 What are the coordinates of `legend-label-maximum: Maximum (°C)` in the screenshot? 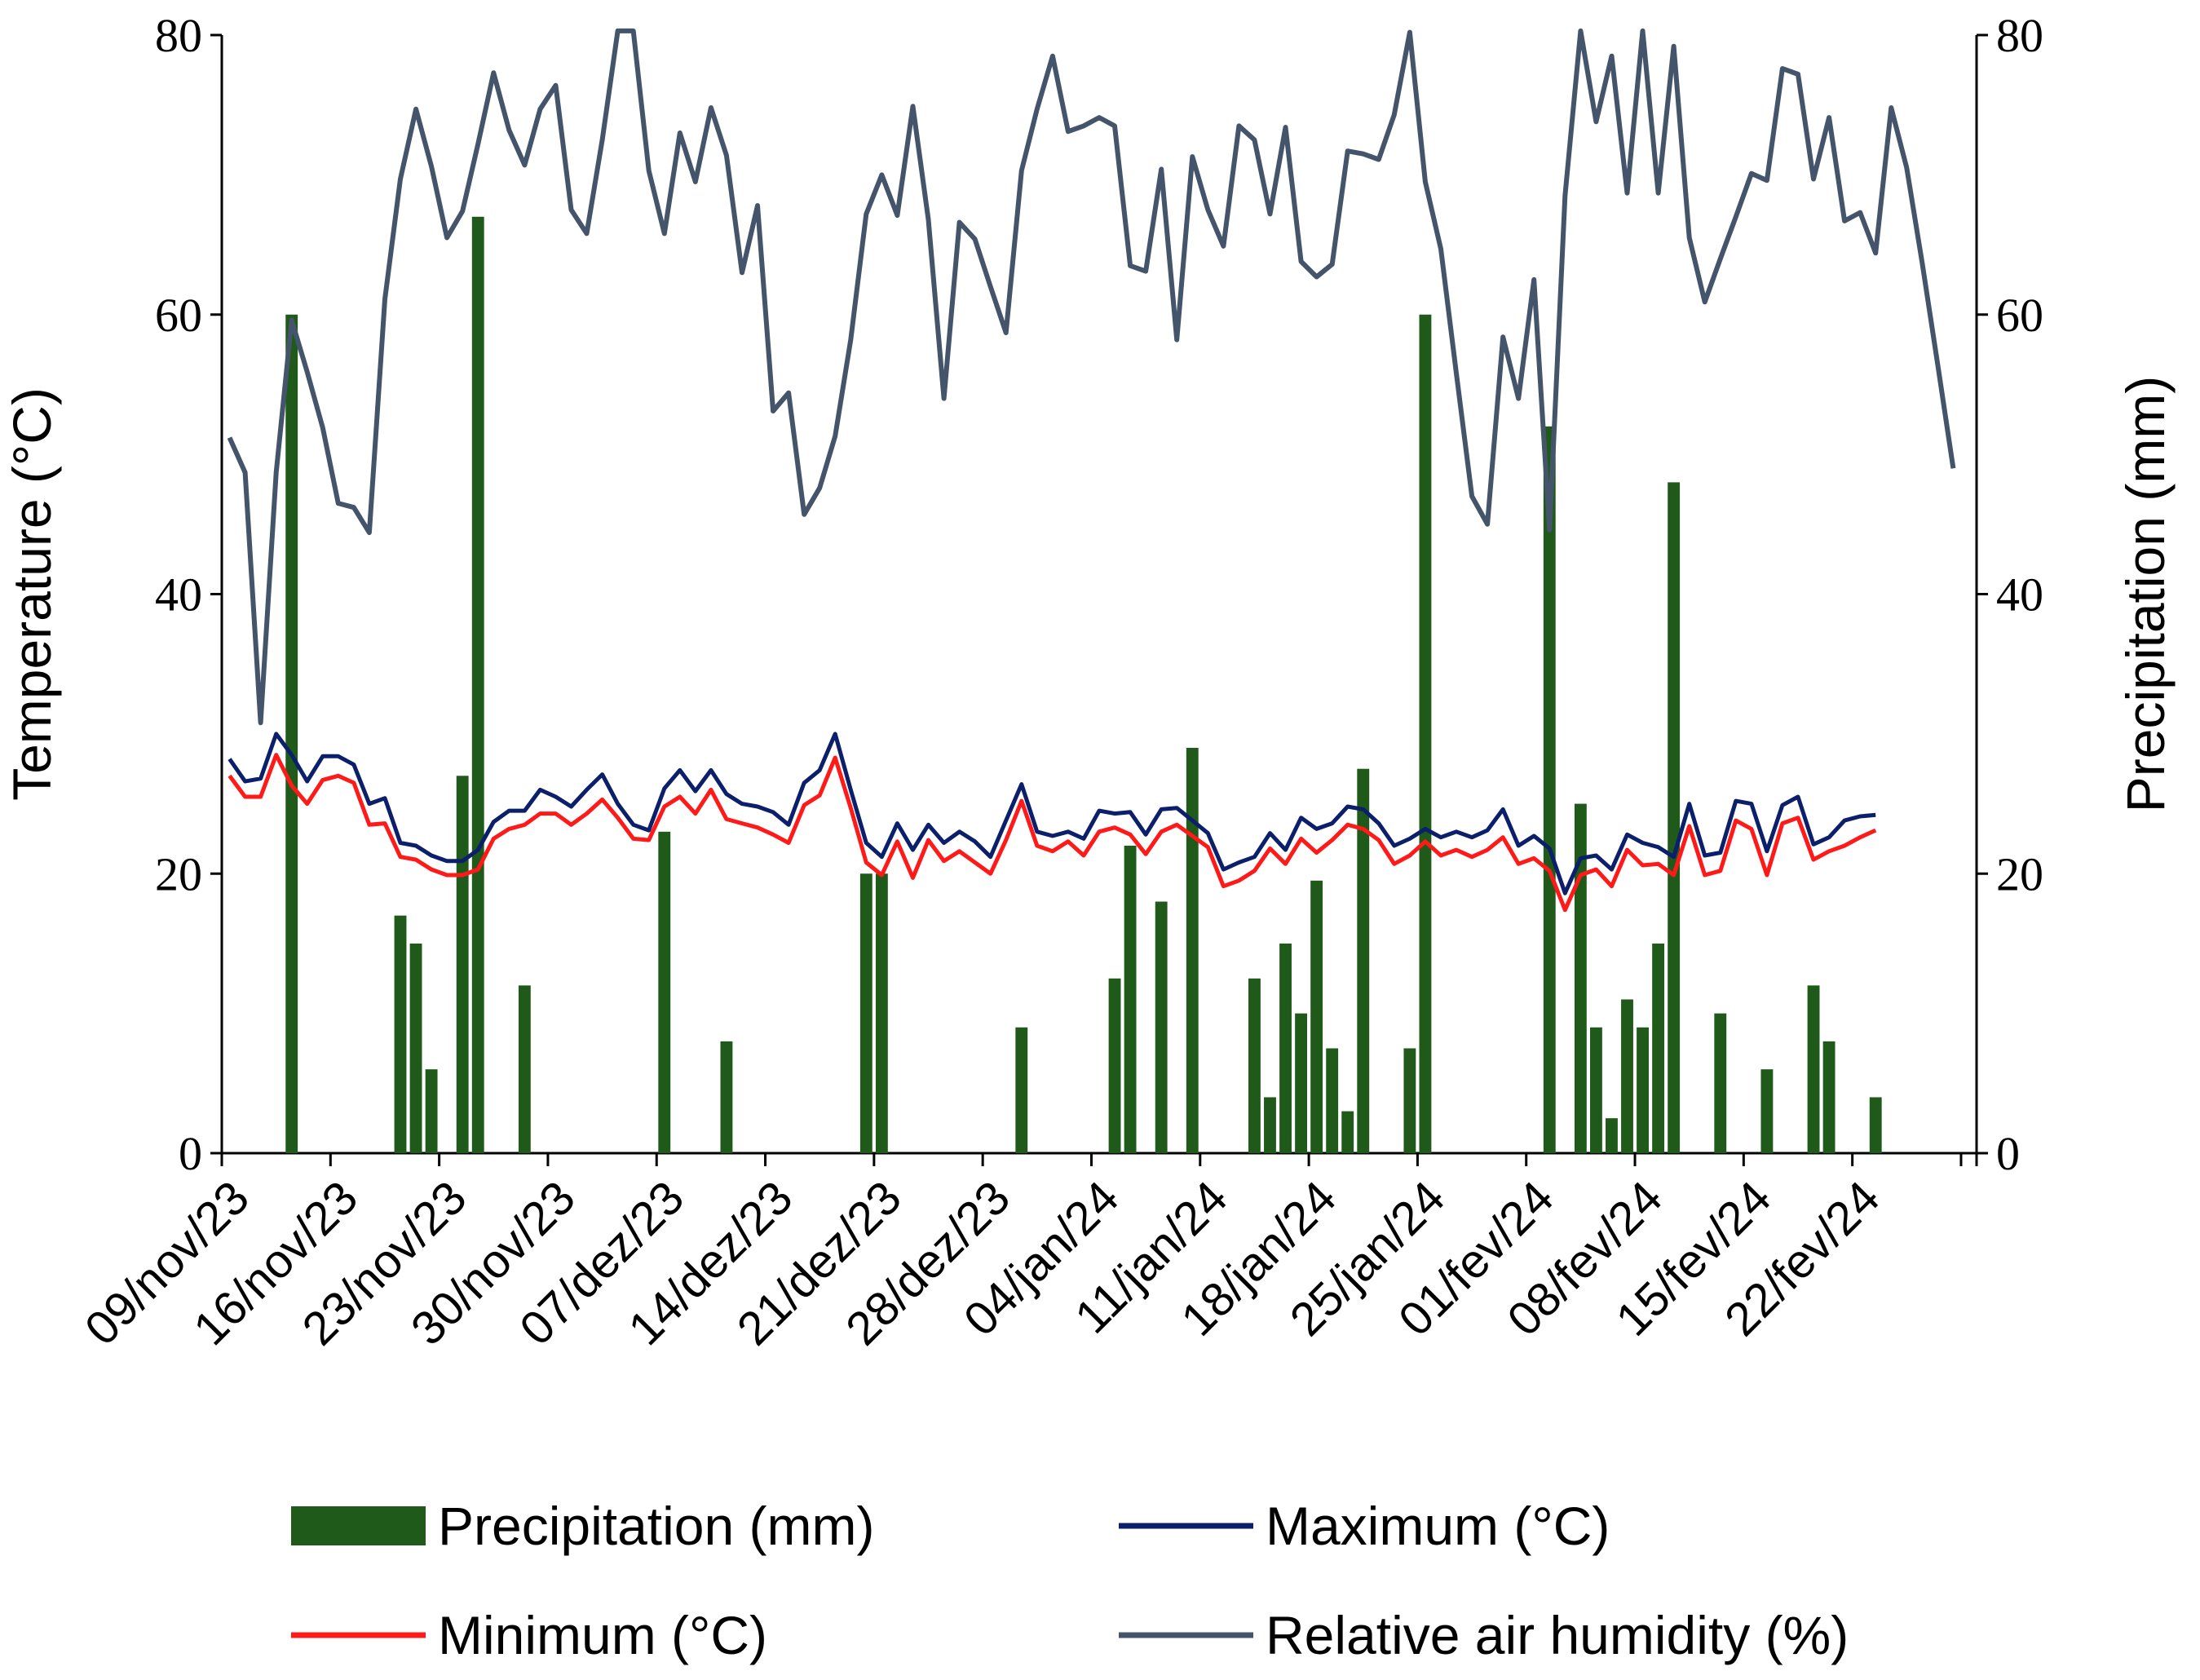 It's located at (1438, 1526).